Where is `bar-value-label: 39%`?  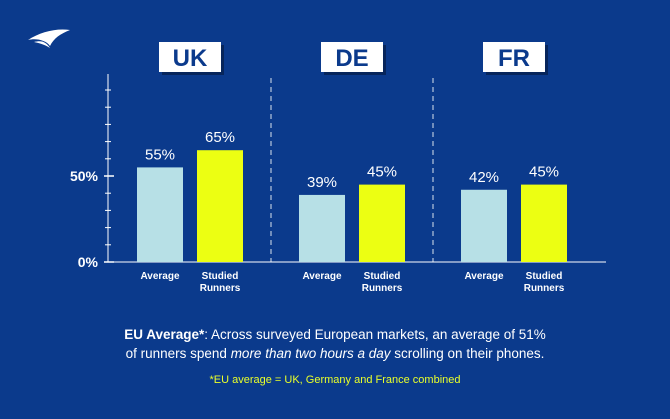 bar-value-label: 39% is located at coordinates (322, 182).